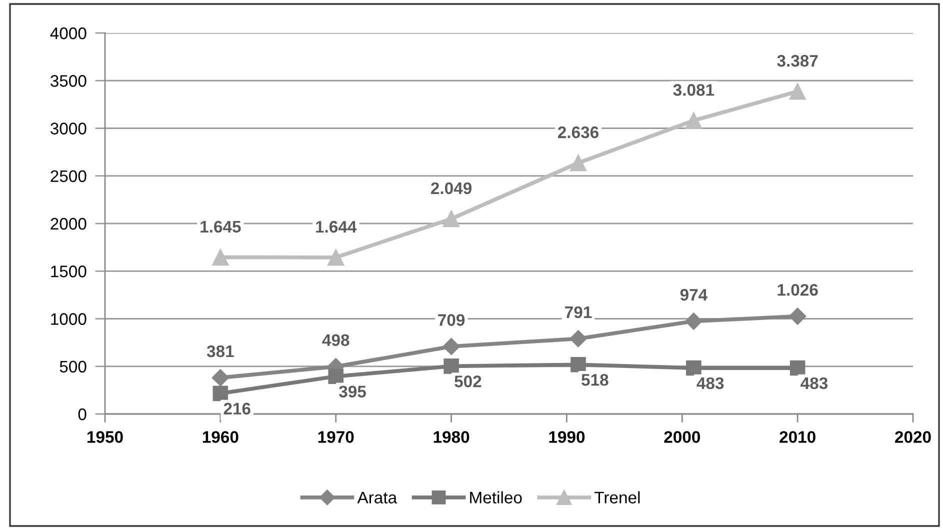  What do you see at coordinates (220, 351) in the screenshot?
I see `data-label: 381` at bounding box center [220, 351].